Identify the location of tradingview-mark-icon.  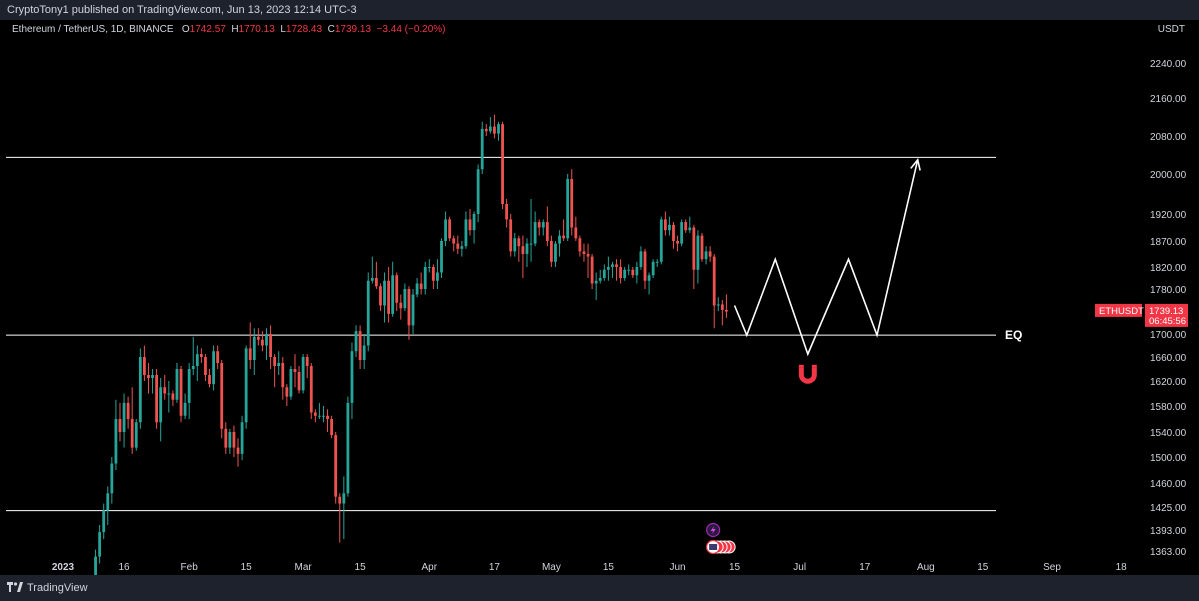
(15, 588).